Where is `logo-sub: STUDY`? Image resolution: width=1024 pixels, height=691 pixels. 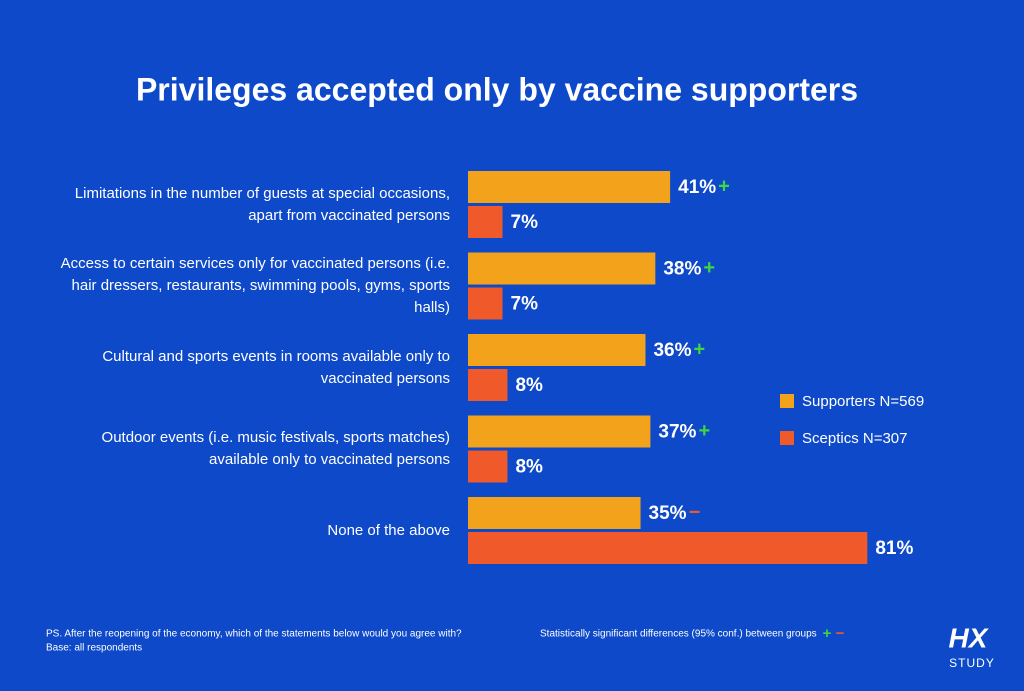
logo-sub: STUDY is located at coordinates (972, 663).